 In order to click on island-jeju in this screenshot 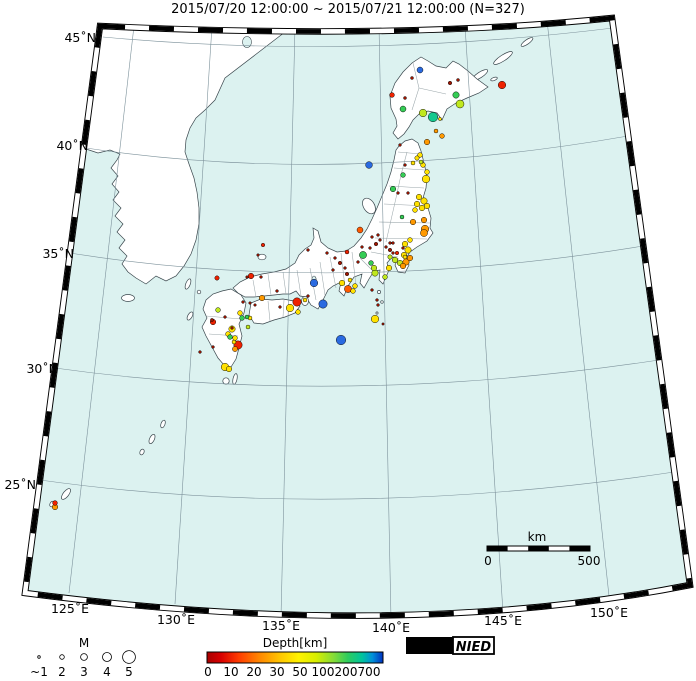, I will do `click(128, 298)`.